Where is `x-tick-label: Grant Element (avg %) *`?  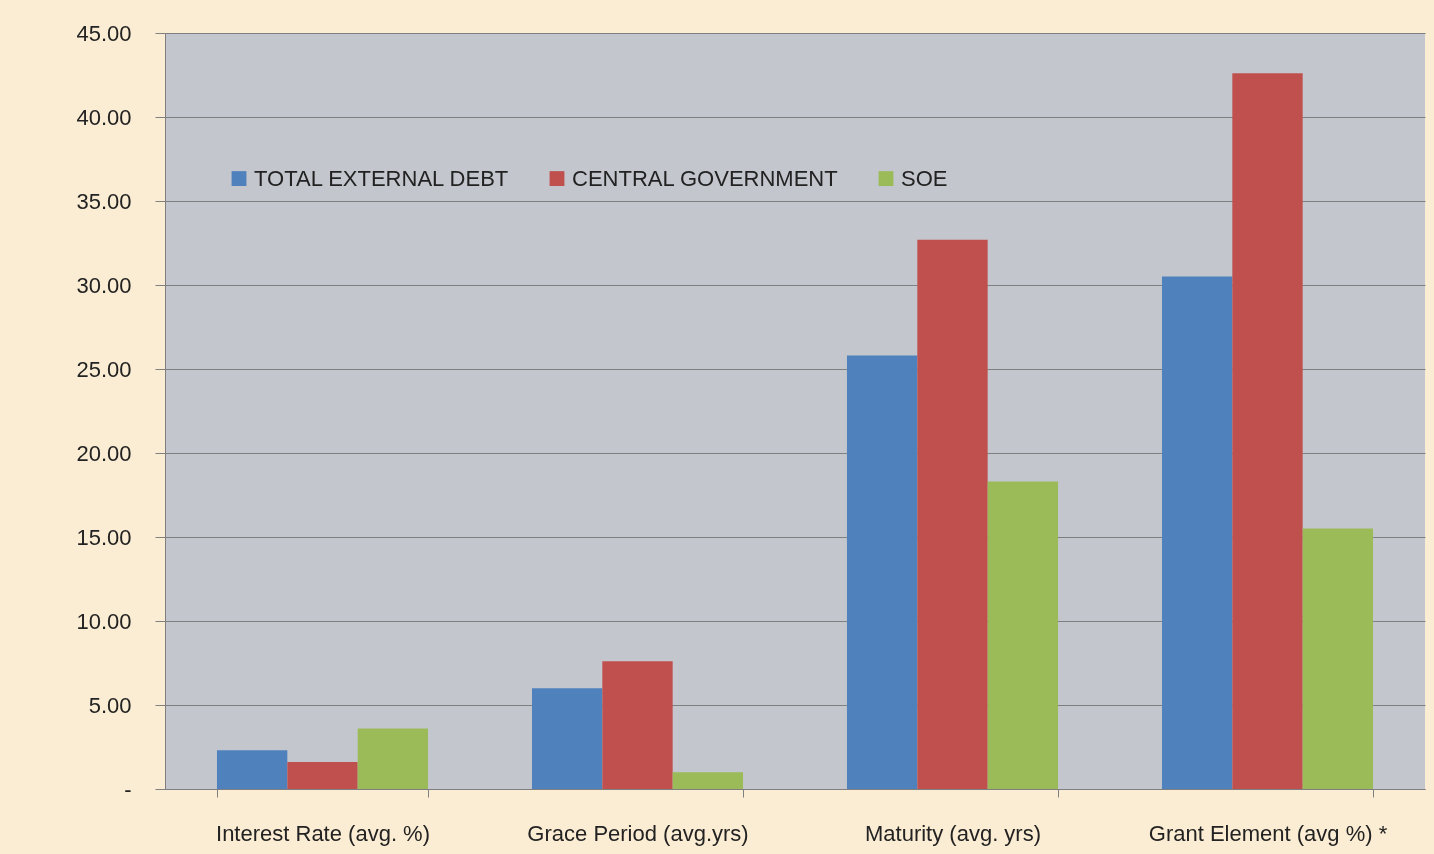 x-tick-label: Grant Element (avg %) * is located at coordinates (1268, 833).